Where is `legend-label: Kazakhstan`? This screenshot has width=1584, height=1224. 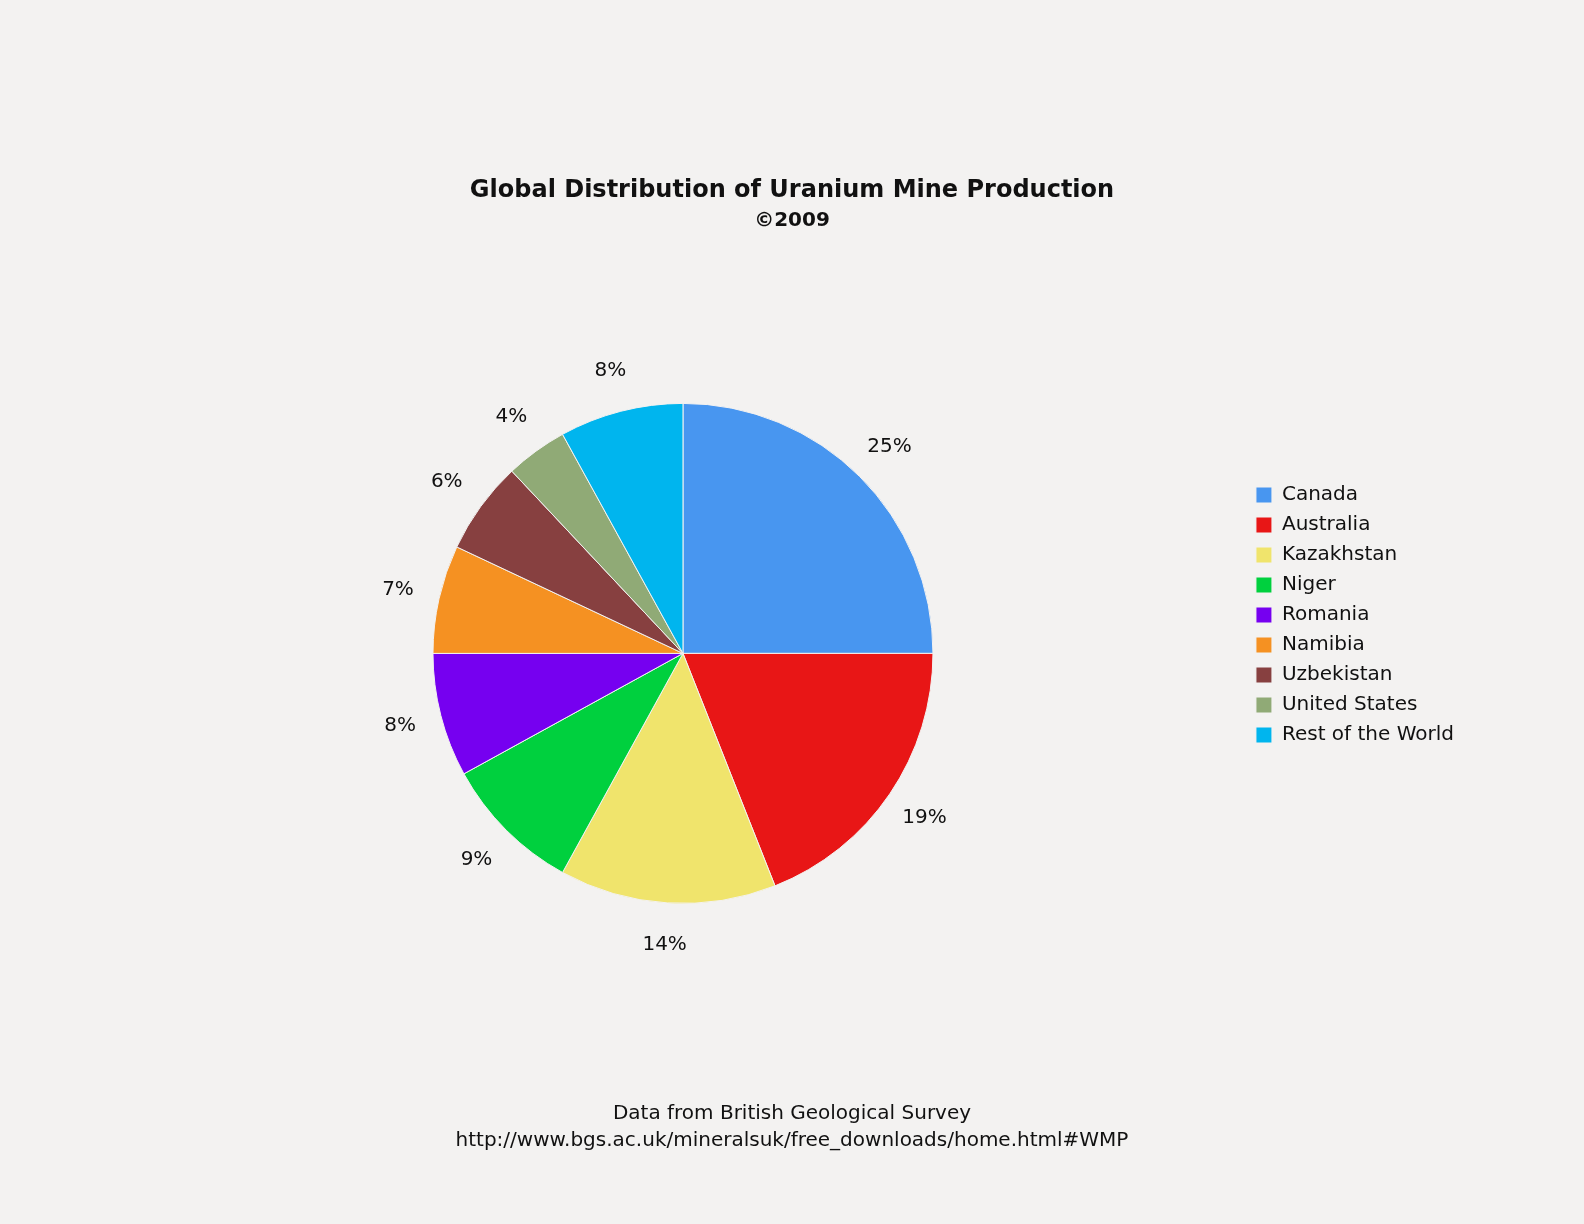 legend-label: Kazakhstan is located at coordinates (1339, 553).